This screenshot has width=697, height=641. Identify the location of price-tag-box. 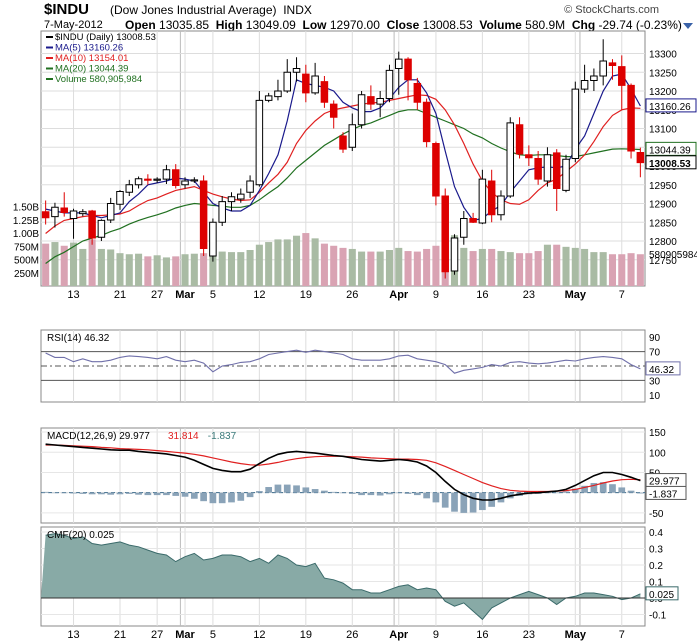
(671, 162).